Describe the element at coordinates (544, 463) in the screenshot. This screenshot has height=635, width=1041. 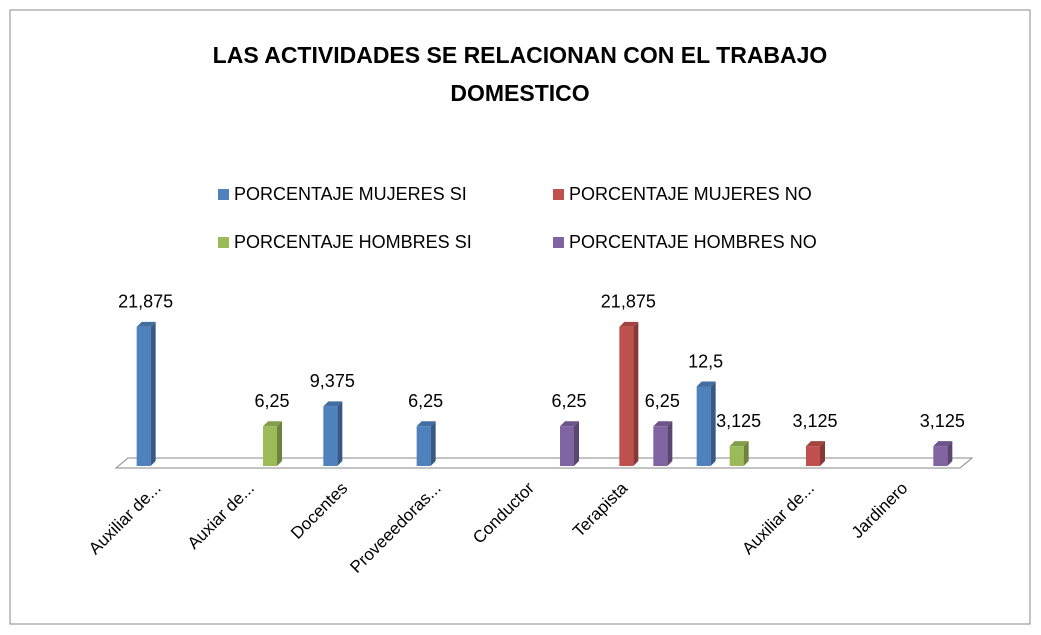
I see `floor` at that location.